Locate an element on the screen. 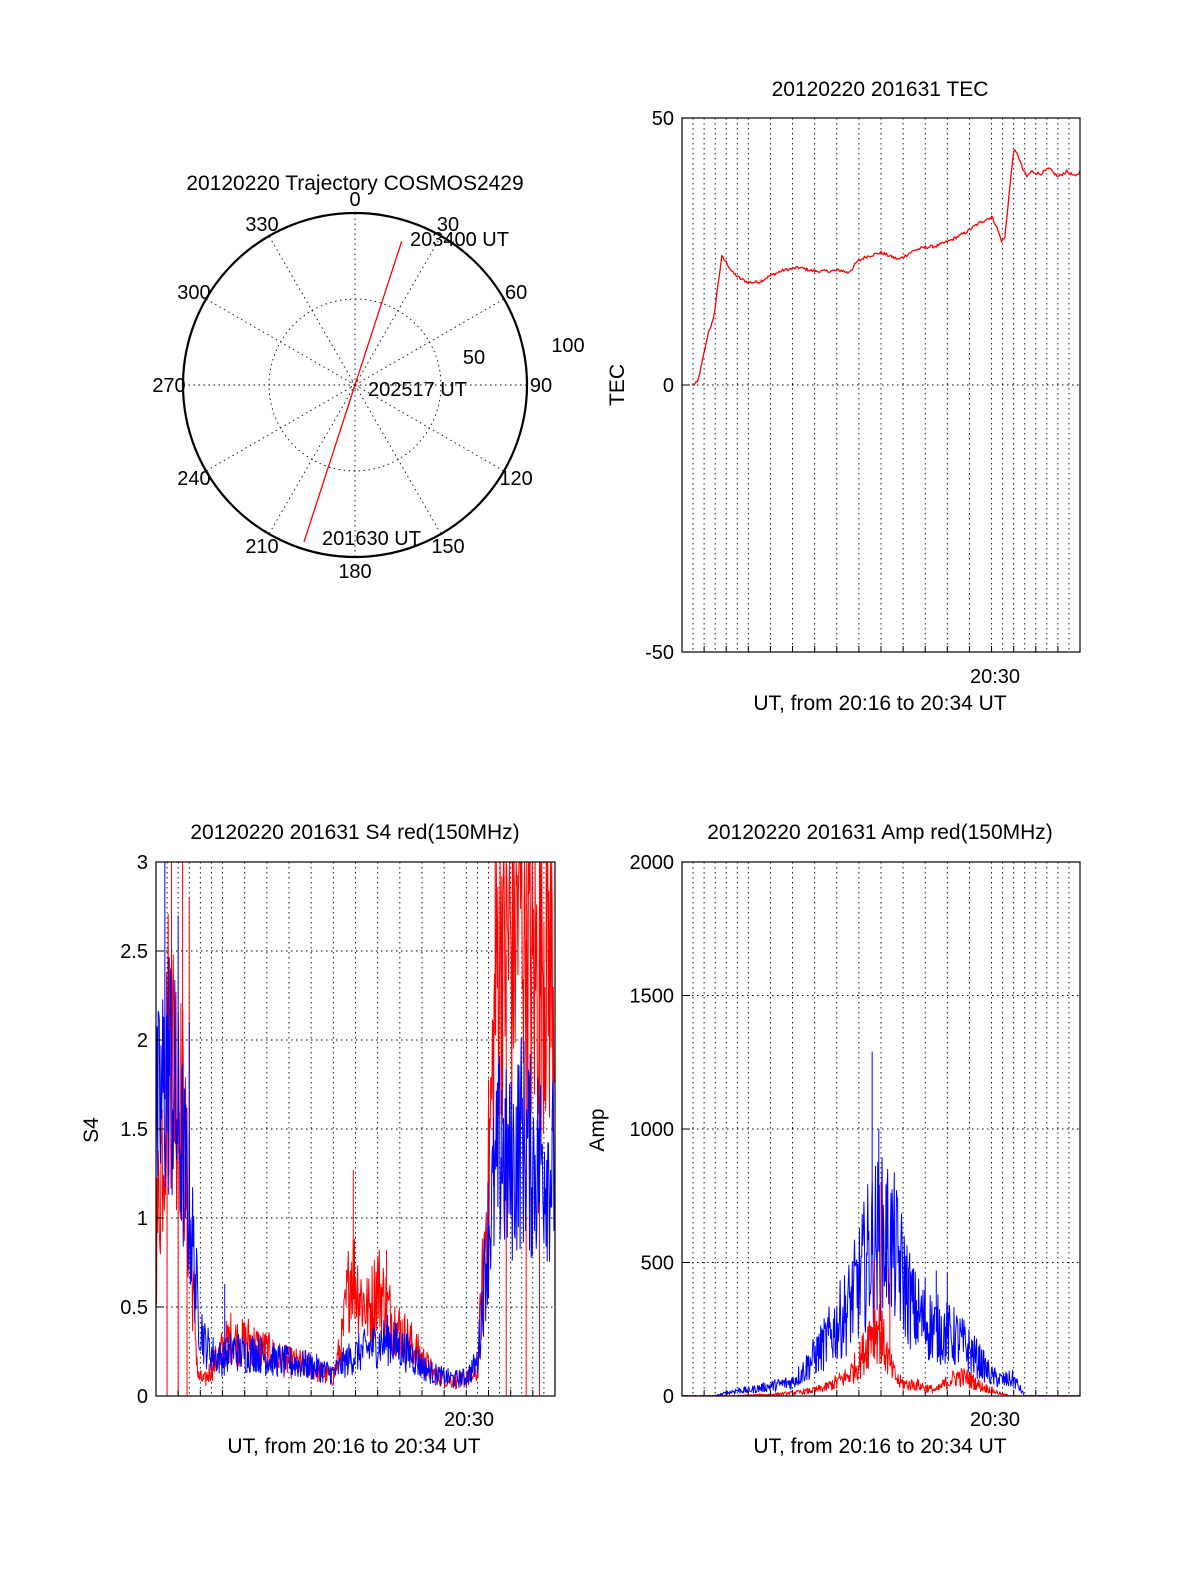 The image size is (1200, 1575). trajectory-title: 20120220 Trajectory COSMOS2429 is located at coordinates (354, 183).